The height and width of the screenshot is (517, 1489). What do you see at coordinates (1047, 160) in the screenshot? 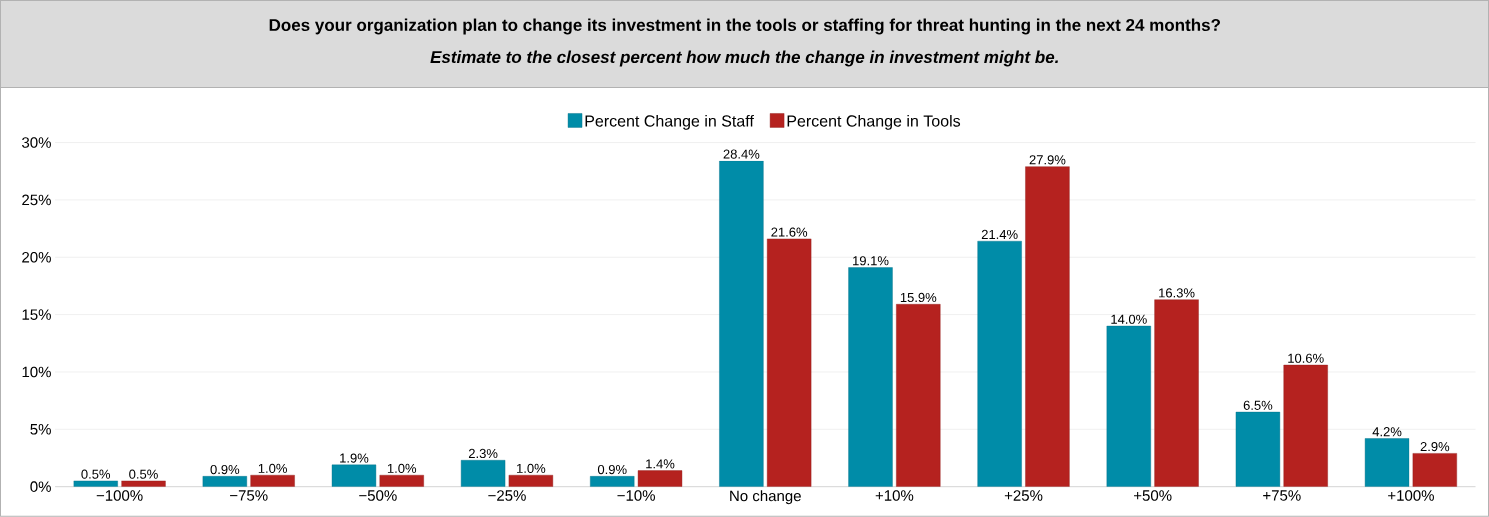
I see `data-label: 27.9%` at bounding box center [1047, 160].